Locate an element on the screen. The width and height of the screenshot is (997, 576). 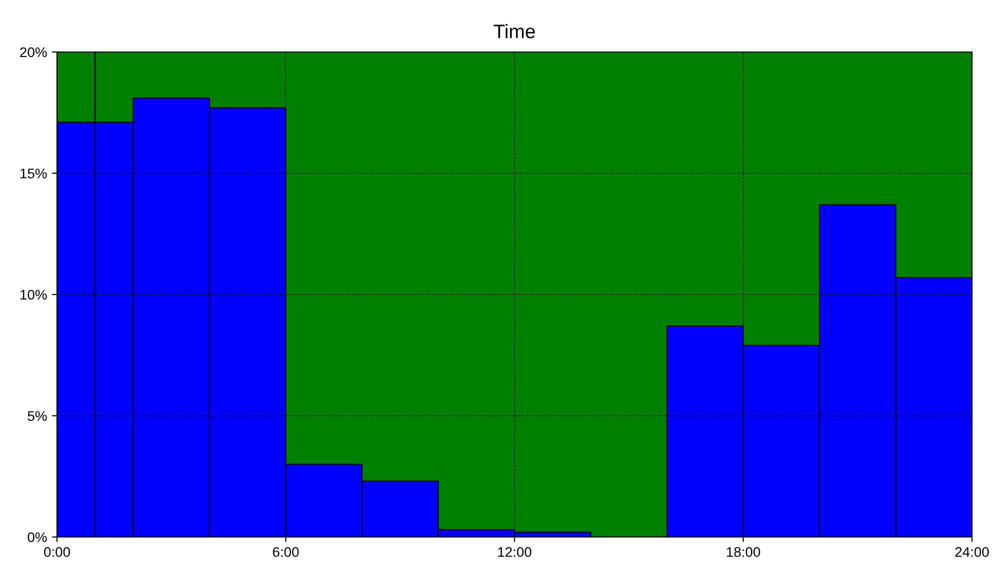
y-tick-label: 15% is located at coordinates (33, 173).